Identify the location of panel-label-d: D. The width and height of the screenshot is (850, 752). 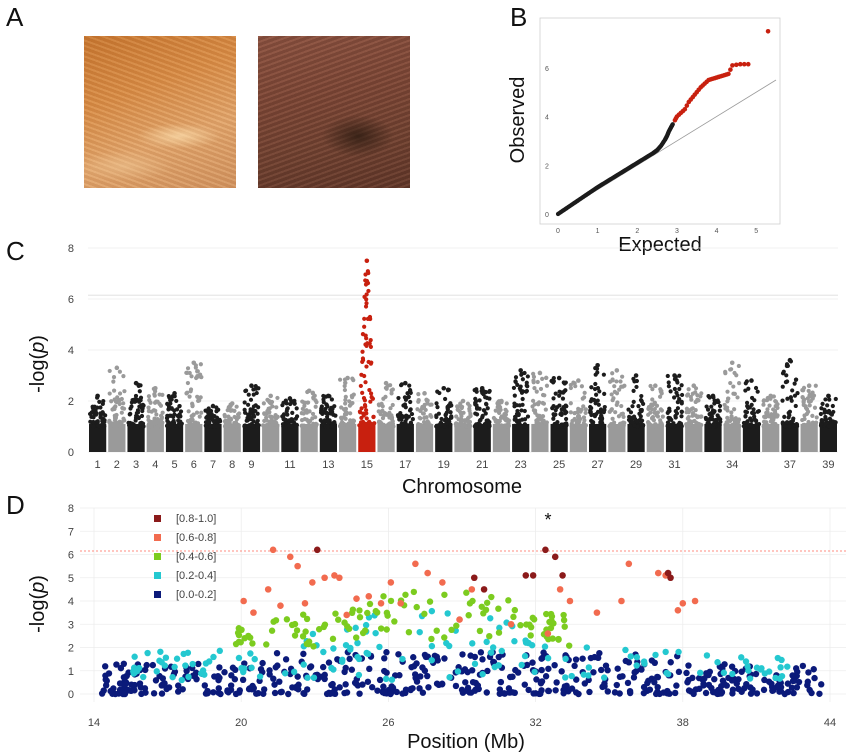
(15, 505).